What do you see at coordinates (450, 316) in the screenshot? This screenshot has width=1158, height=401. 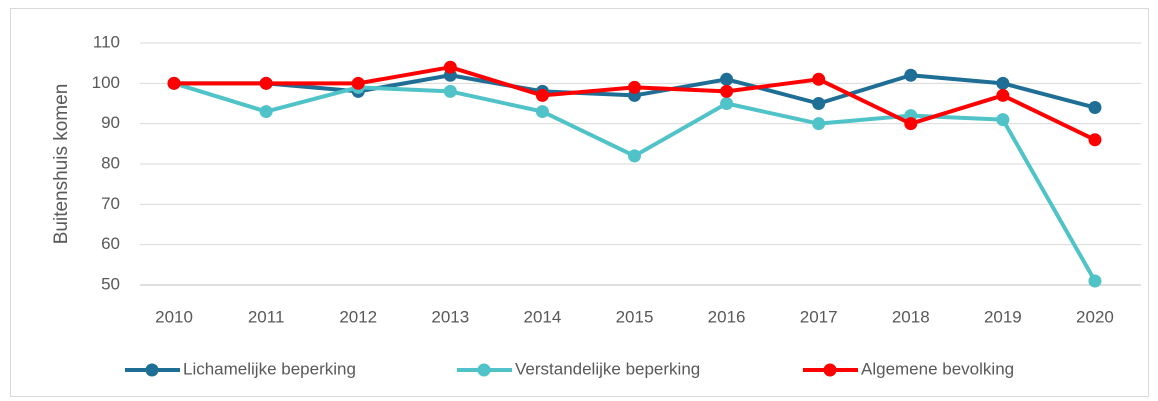 I see `x-tick-label: 2013` at bounding box center [450, 316].